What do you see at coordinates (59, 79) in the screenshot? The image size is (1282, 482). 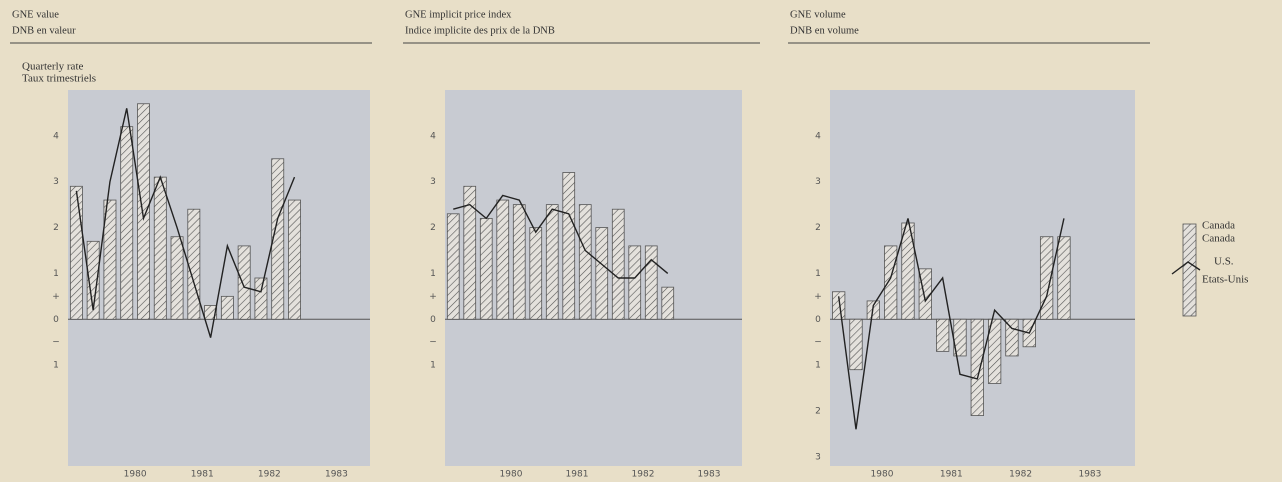 I see `y-label: Taux trimestriels` at bounding box center [59, 79].